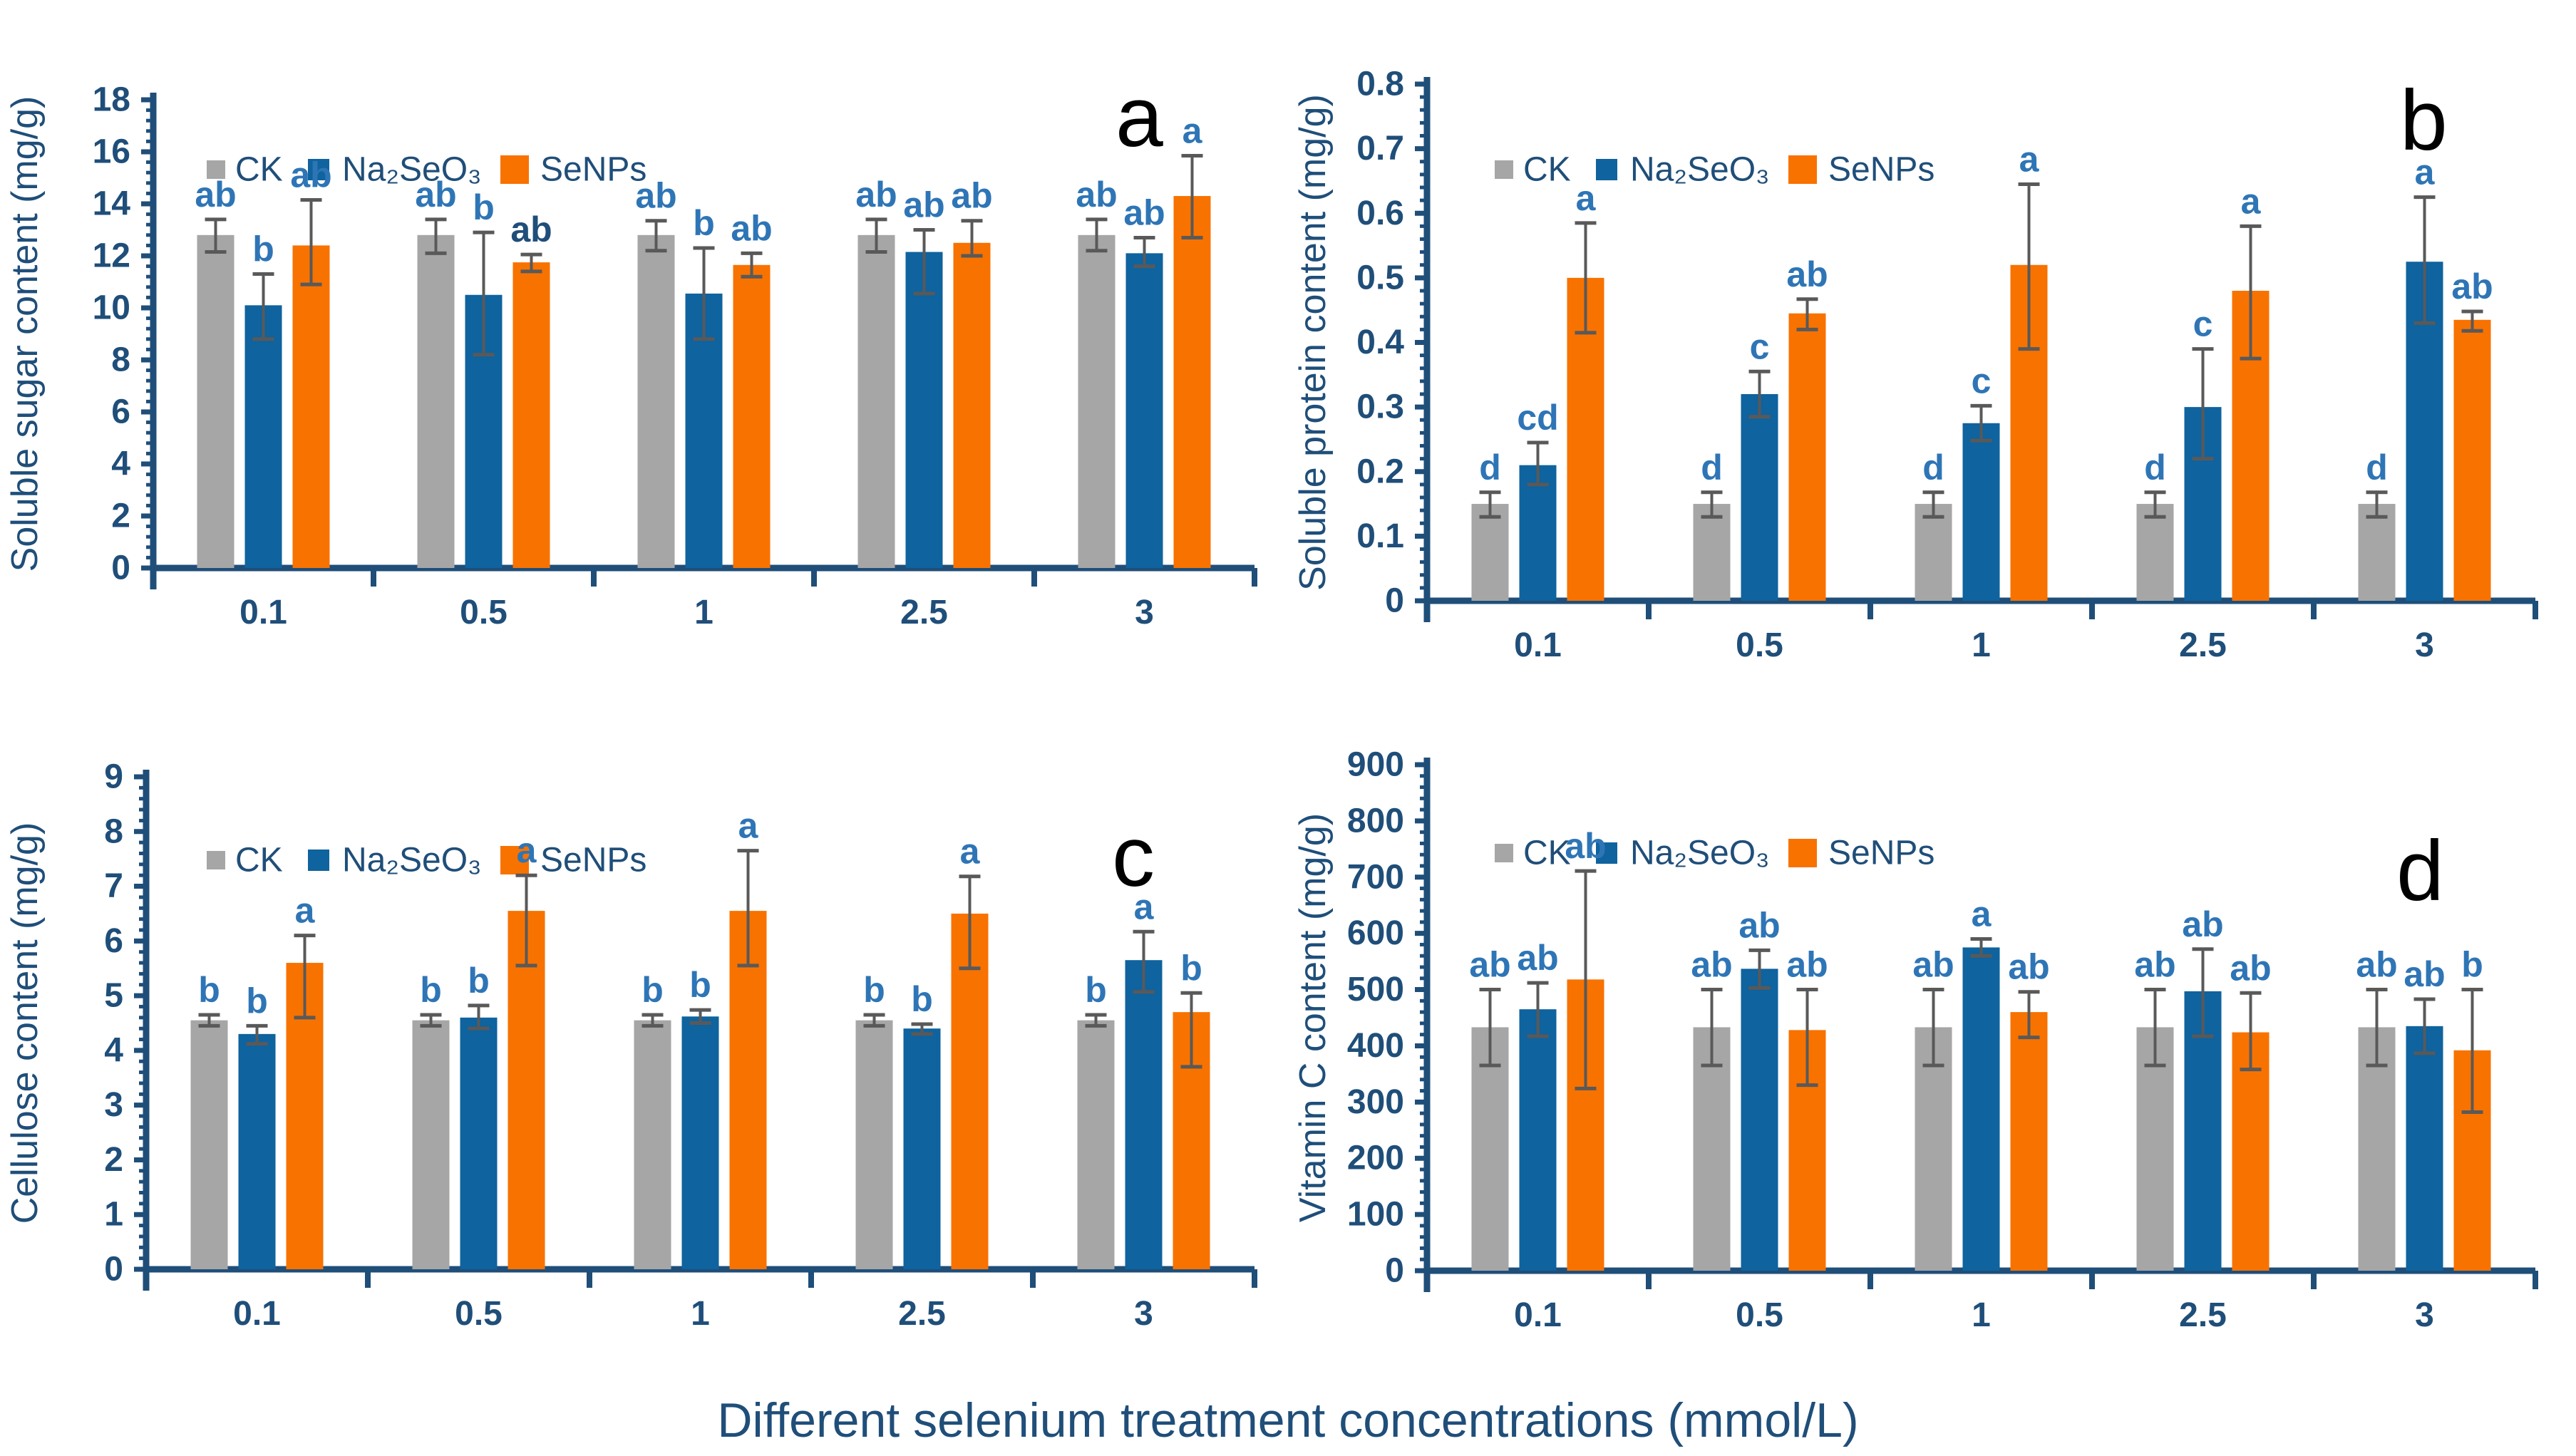 This screenshot has height=1456, width=2576. Describe the element at coordinates (1375, 765) in the screenshot. I see `y-tick-label: 900` at that location.